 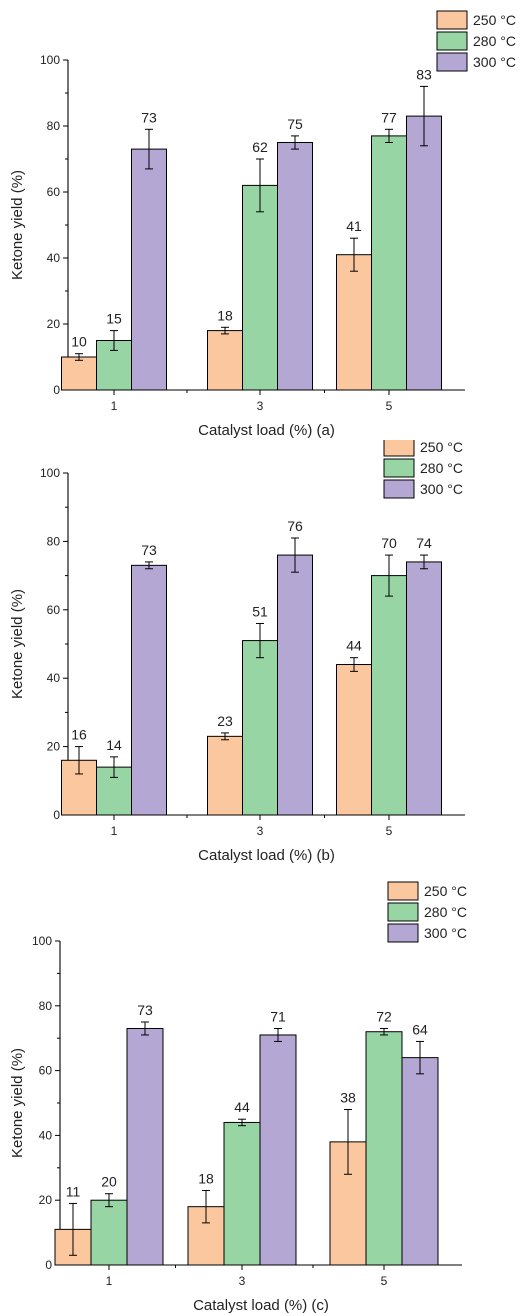 I want to click on data-label: 62, so click(x=260, y=147).